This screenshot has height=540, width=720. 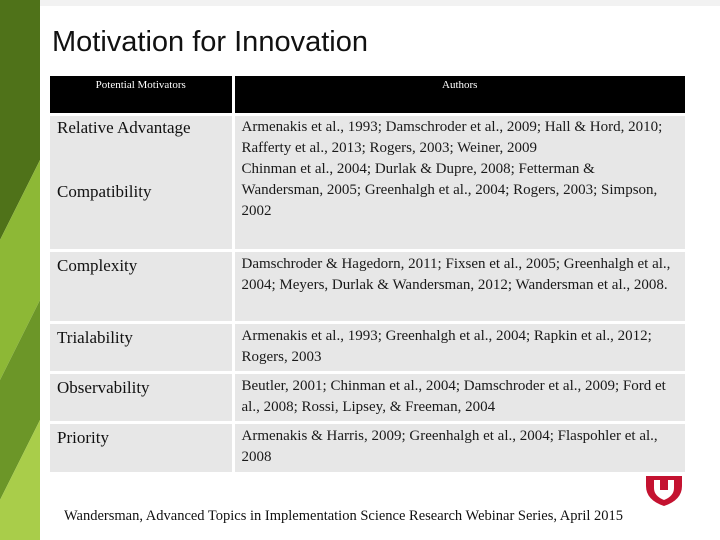 I want to click on table-header-row: Potential Motivators Authors, so click(x=367, y=95).